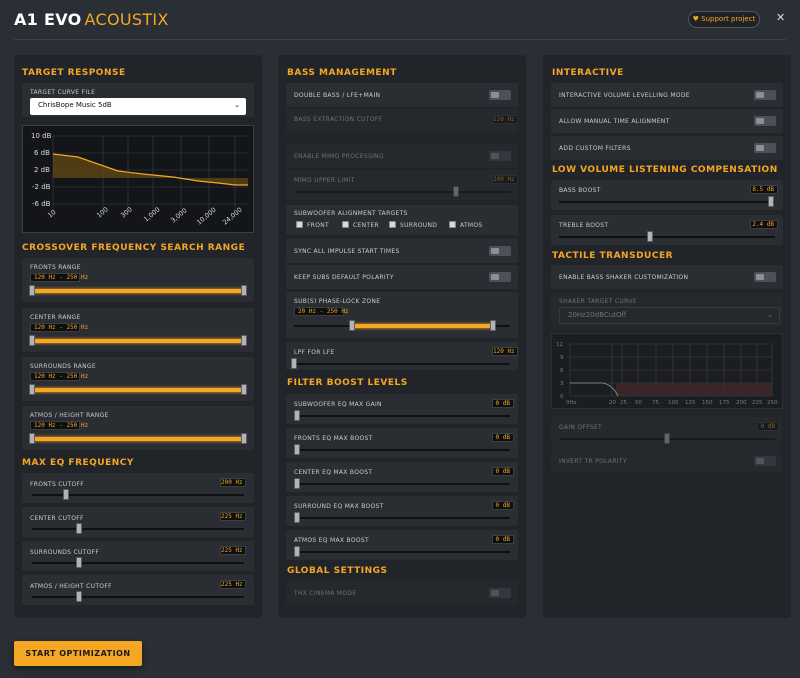 This screenshot has width=800, height=678. Describe the element at coordinates (134, 248) in the screenshot. I see `crossover-heading: CROSSOVER FREQUENCY SEARCH RANGE` at that location.